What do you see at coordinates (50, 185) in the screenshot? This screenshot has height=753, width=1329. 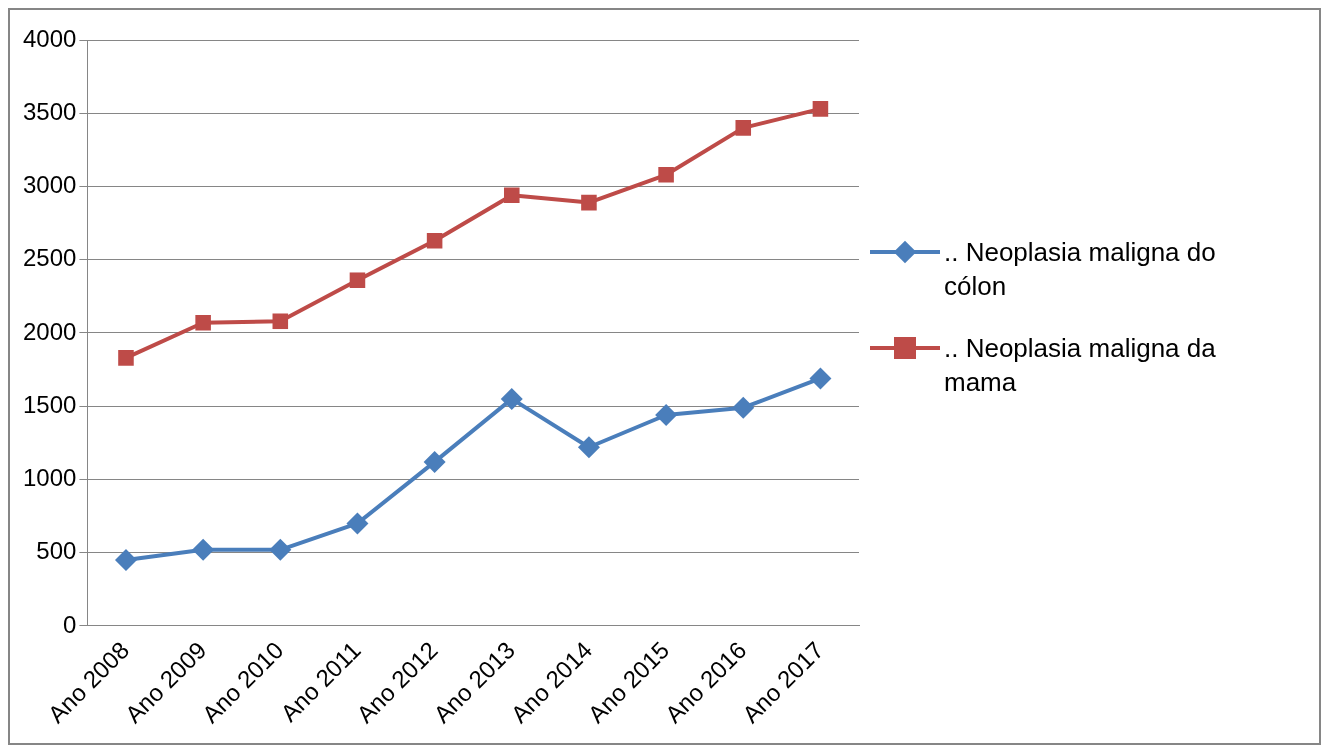 I see `y-tick-label: 3000` at bounding box center [50, 185].